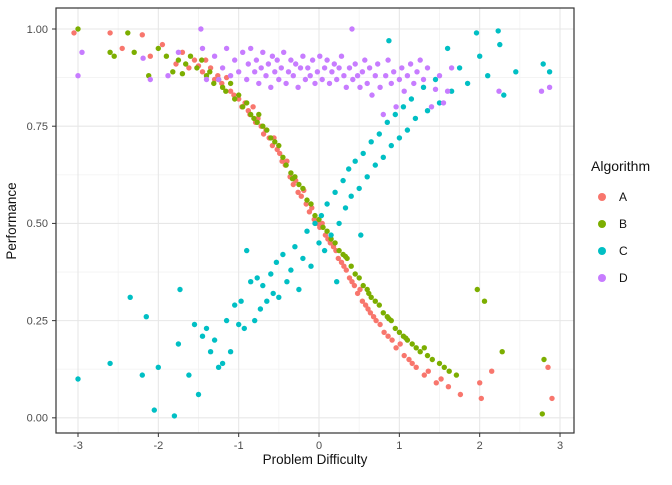 This screenshot has height=485, width=672. What do you see at coordinates (314, 72) in the screenshot?
I see `series-D` at bounding box center [314, 72].